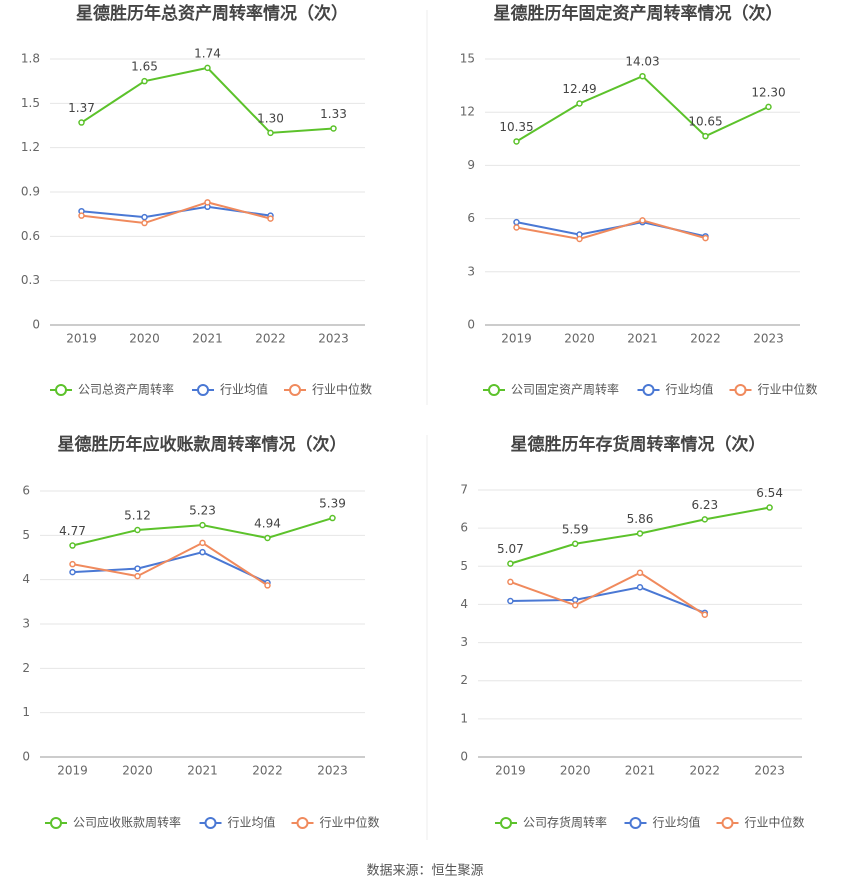 The width and height of the screenshot is (850, 891). Describe the element at coordinates (638, 13) in the screenshot. I see `chart-title: 星德胜历年固定资产周转率情况（次）` at that location.